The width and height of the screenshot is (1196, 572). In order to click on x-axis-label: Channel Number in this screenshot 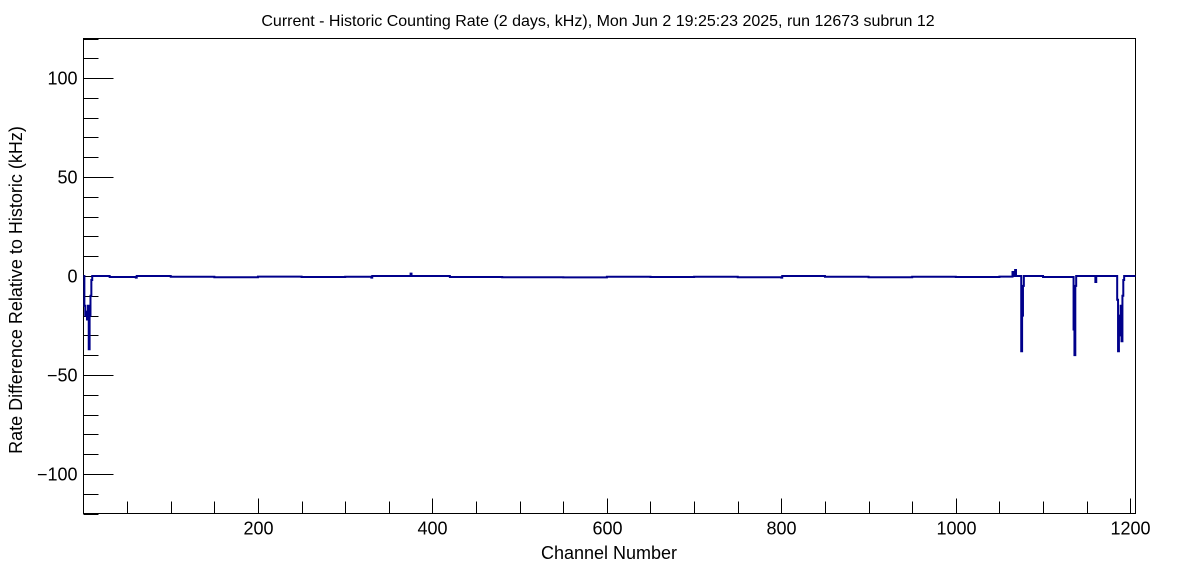, I will do `click(609, 553)`.